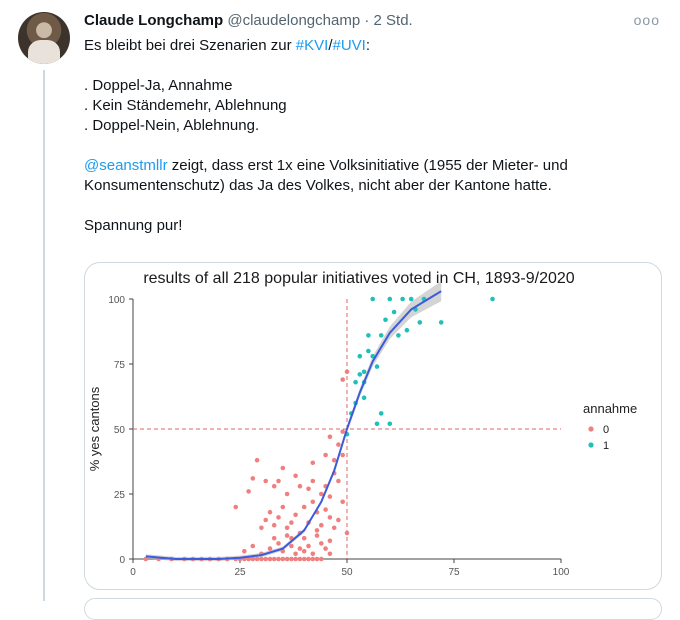 This screenshot has width=680, height=620. What do you see at coordinates (294, 20) in the screenshot?
I see `author-handle: @claudelongchamp` at bounding box center [294, 20].